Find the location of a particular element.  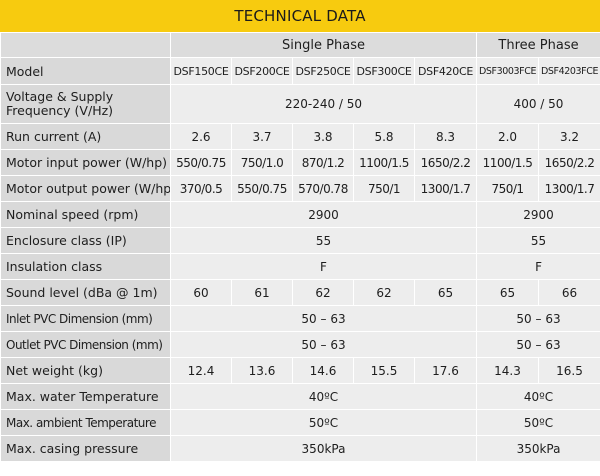

single-phase-value: 350kPa is located at coordinates (323, 448).